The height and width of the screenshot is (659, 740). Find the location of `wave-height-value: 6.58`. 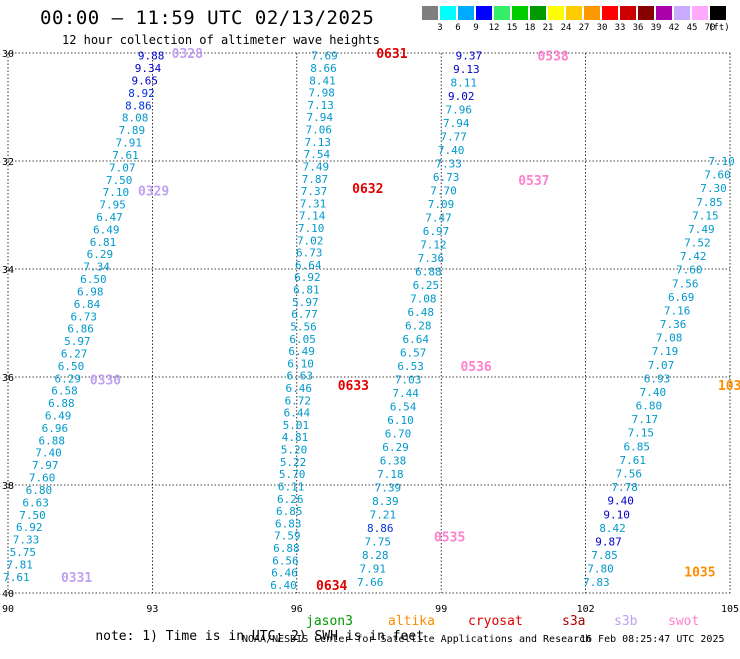

wave-height-value: 6.58 is located at coordinates (64, 391).